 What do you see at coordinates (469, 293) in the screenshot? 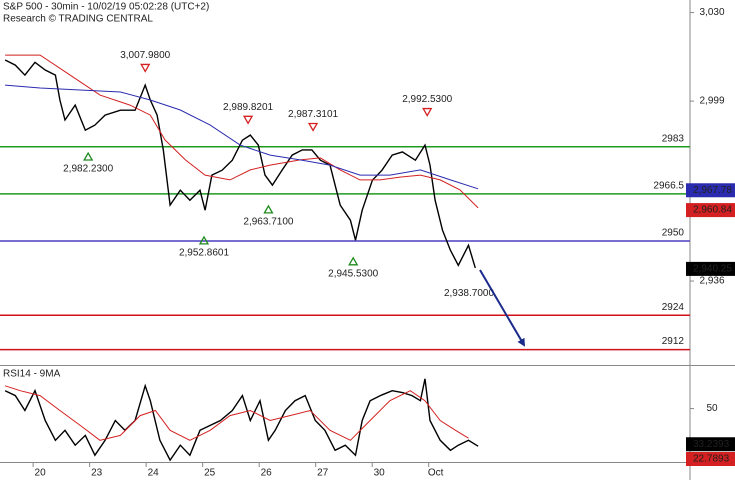
I see `target-label: 2,938.7000` at bounding box center [469, 293].